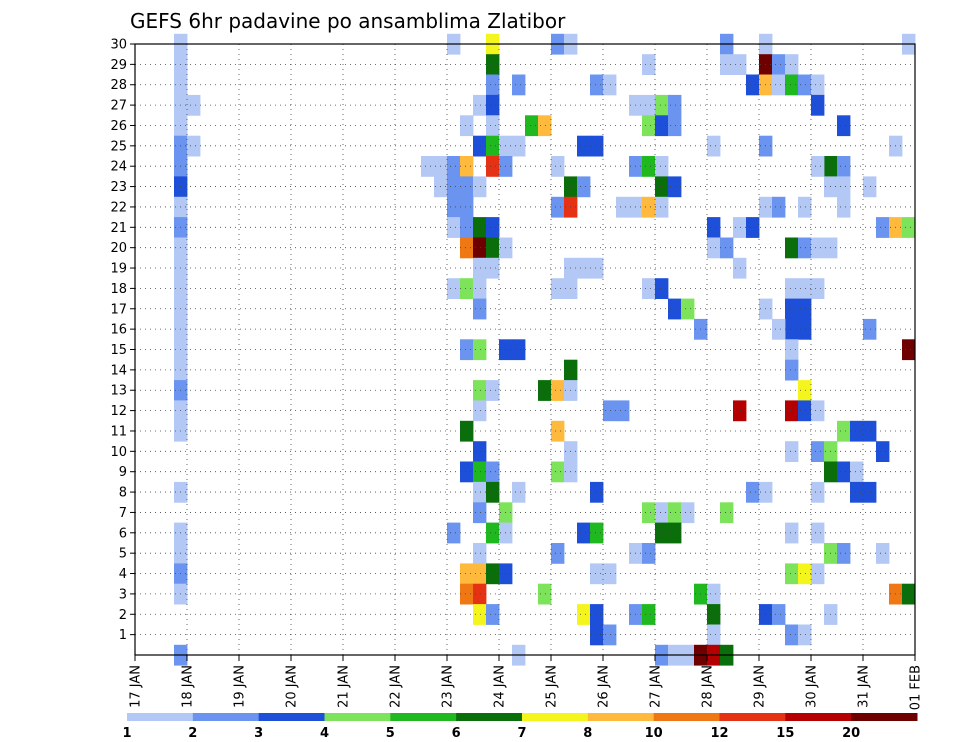  Describe the element at coordinates (136, 686) in the screenshot. I see `x-tick-label: 17 JAN` at that location.